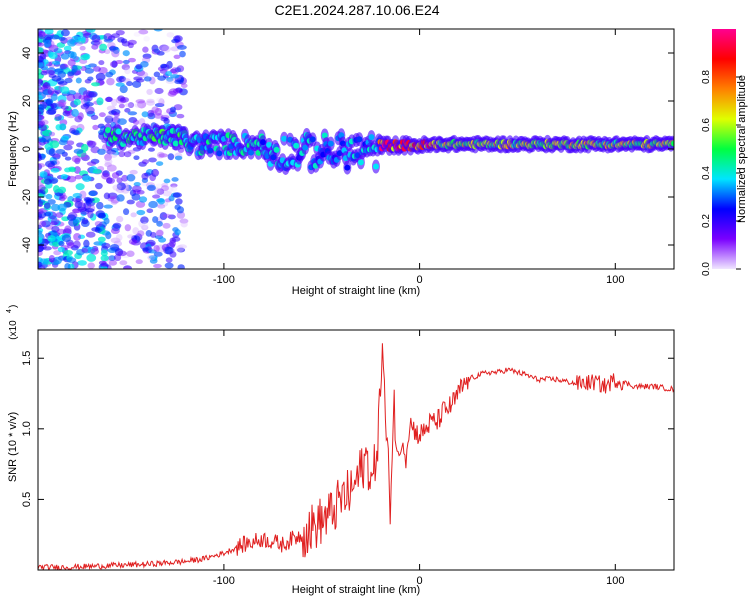 The height and width of the screenshot is (600, 750). What do you see at coordinates (615, 581) in the screenshot?
I see `snr-x-tick-label: 100` at bounding box center [615, 581].